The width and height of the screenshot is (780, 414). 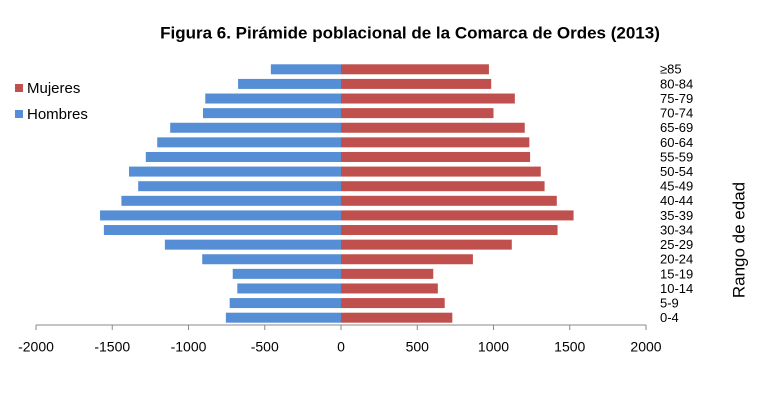 What do you see at coordinates (341, 347) in the screenshot?
I see `x-tick-label: 0` at bounding box center [341, 347].